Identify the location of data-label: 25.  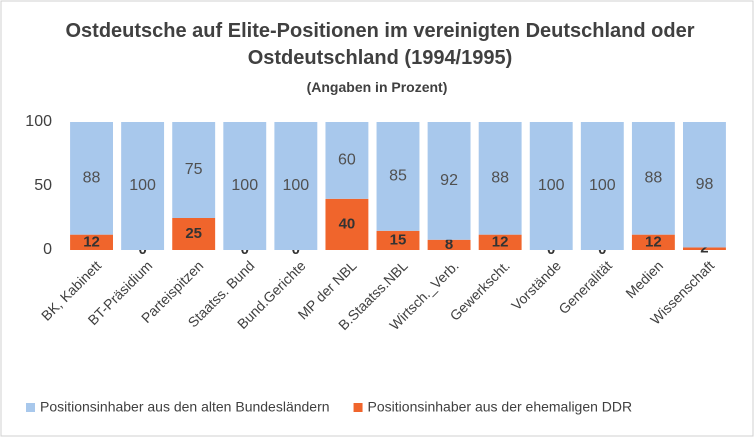
(193, 233).